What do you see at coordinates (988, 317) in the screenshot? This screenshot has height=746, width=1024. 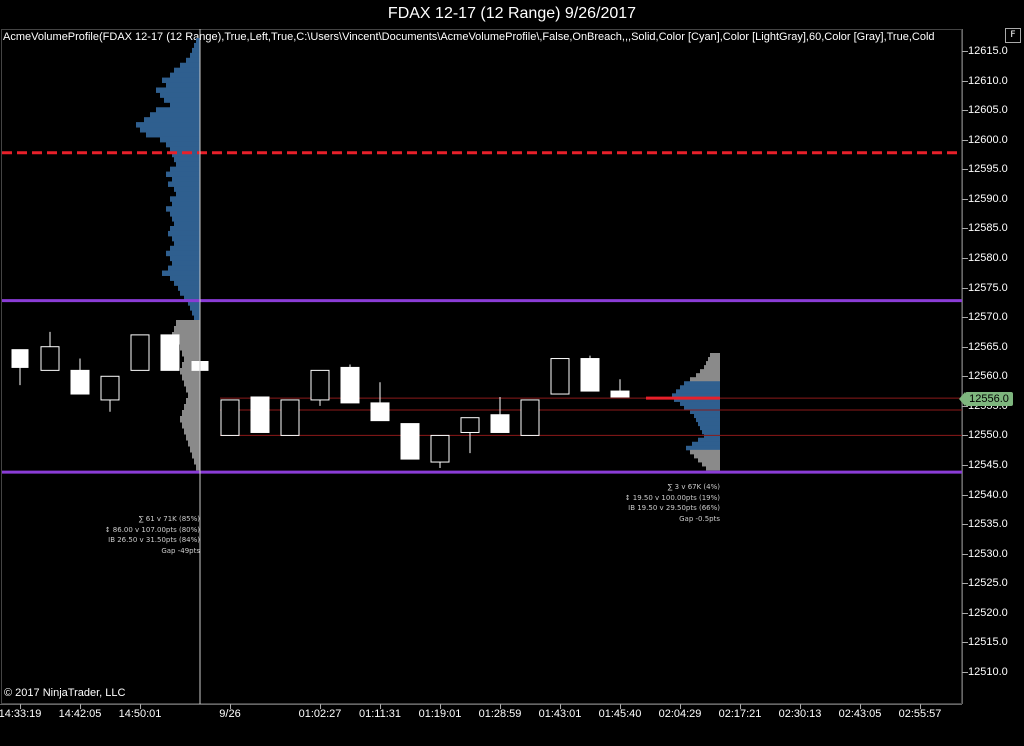 I see `y-tick-label: 12570.0` at bounding box center [988, 317].